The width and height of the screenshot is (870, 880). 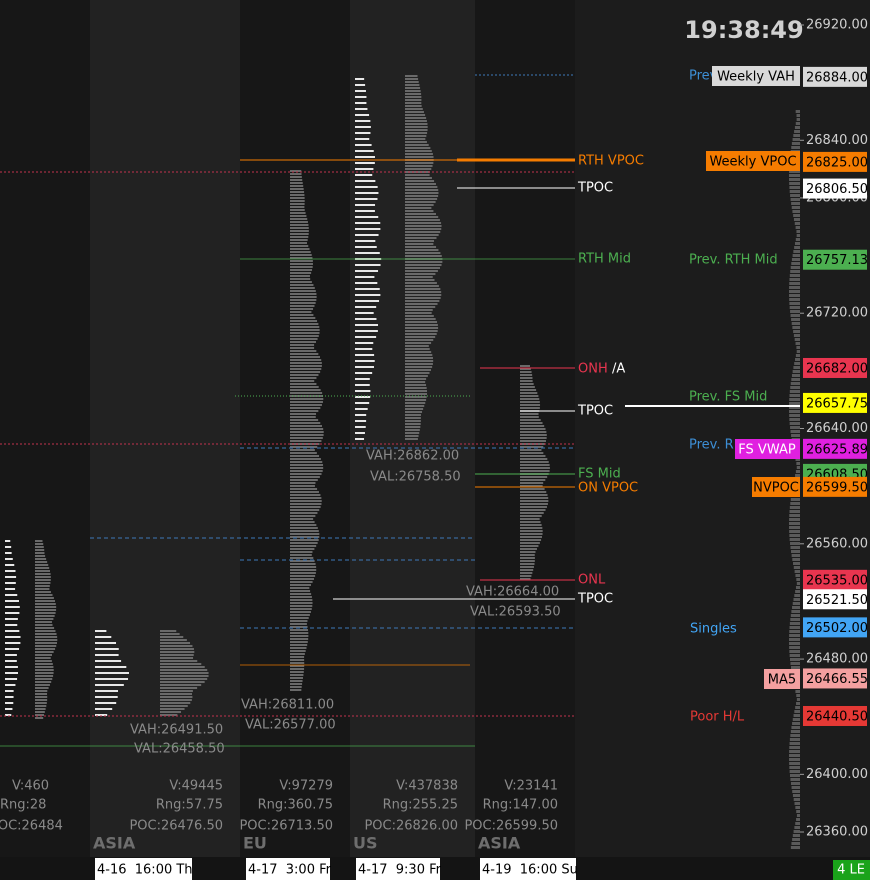 What do you see at coordinates (512, 592) in the screenshot?
I see `stat: VAH:26664.00` at bounding box center [512, 592].